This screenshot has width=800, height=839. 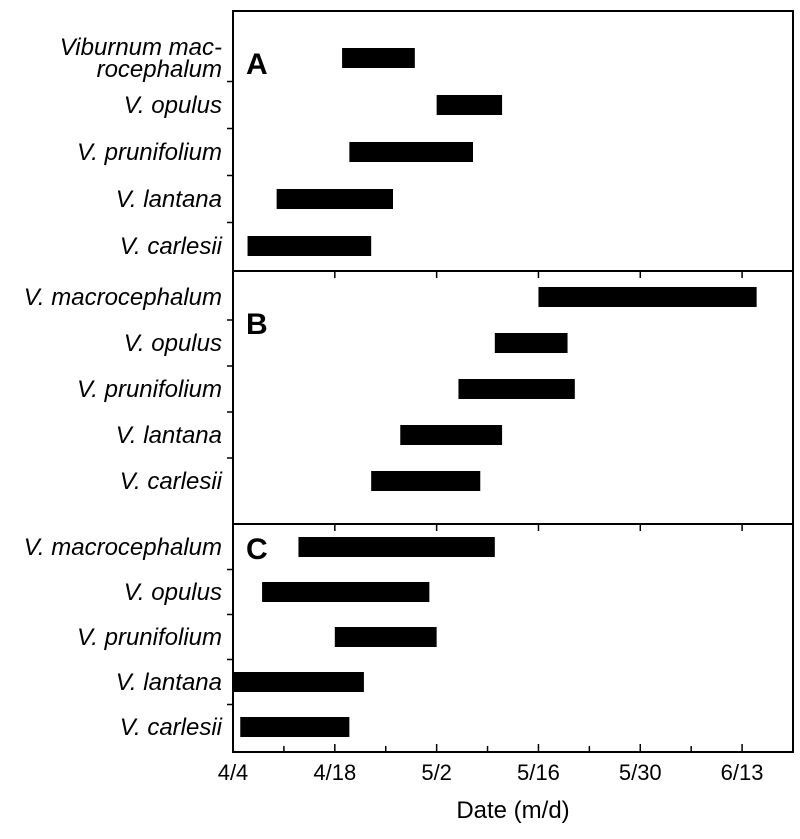 I want to click on panel-letter-c: C, so click(x=257, y=549).